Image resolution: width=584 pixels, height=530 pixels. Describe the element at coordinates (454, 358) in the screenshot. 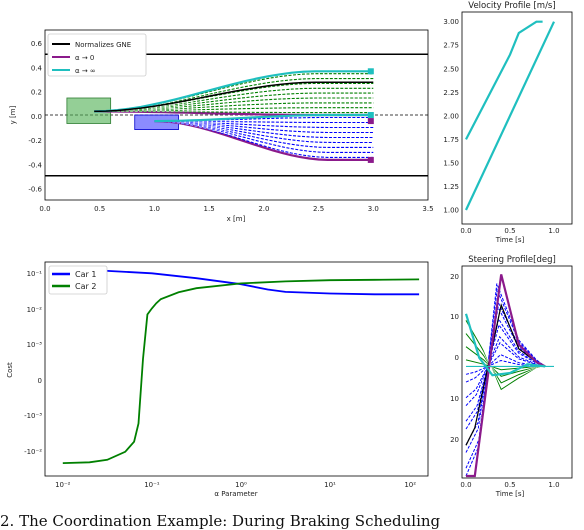

I see `steering-y-ticks: 20 10 0 10 20` at that location.